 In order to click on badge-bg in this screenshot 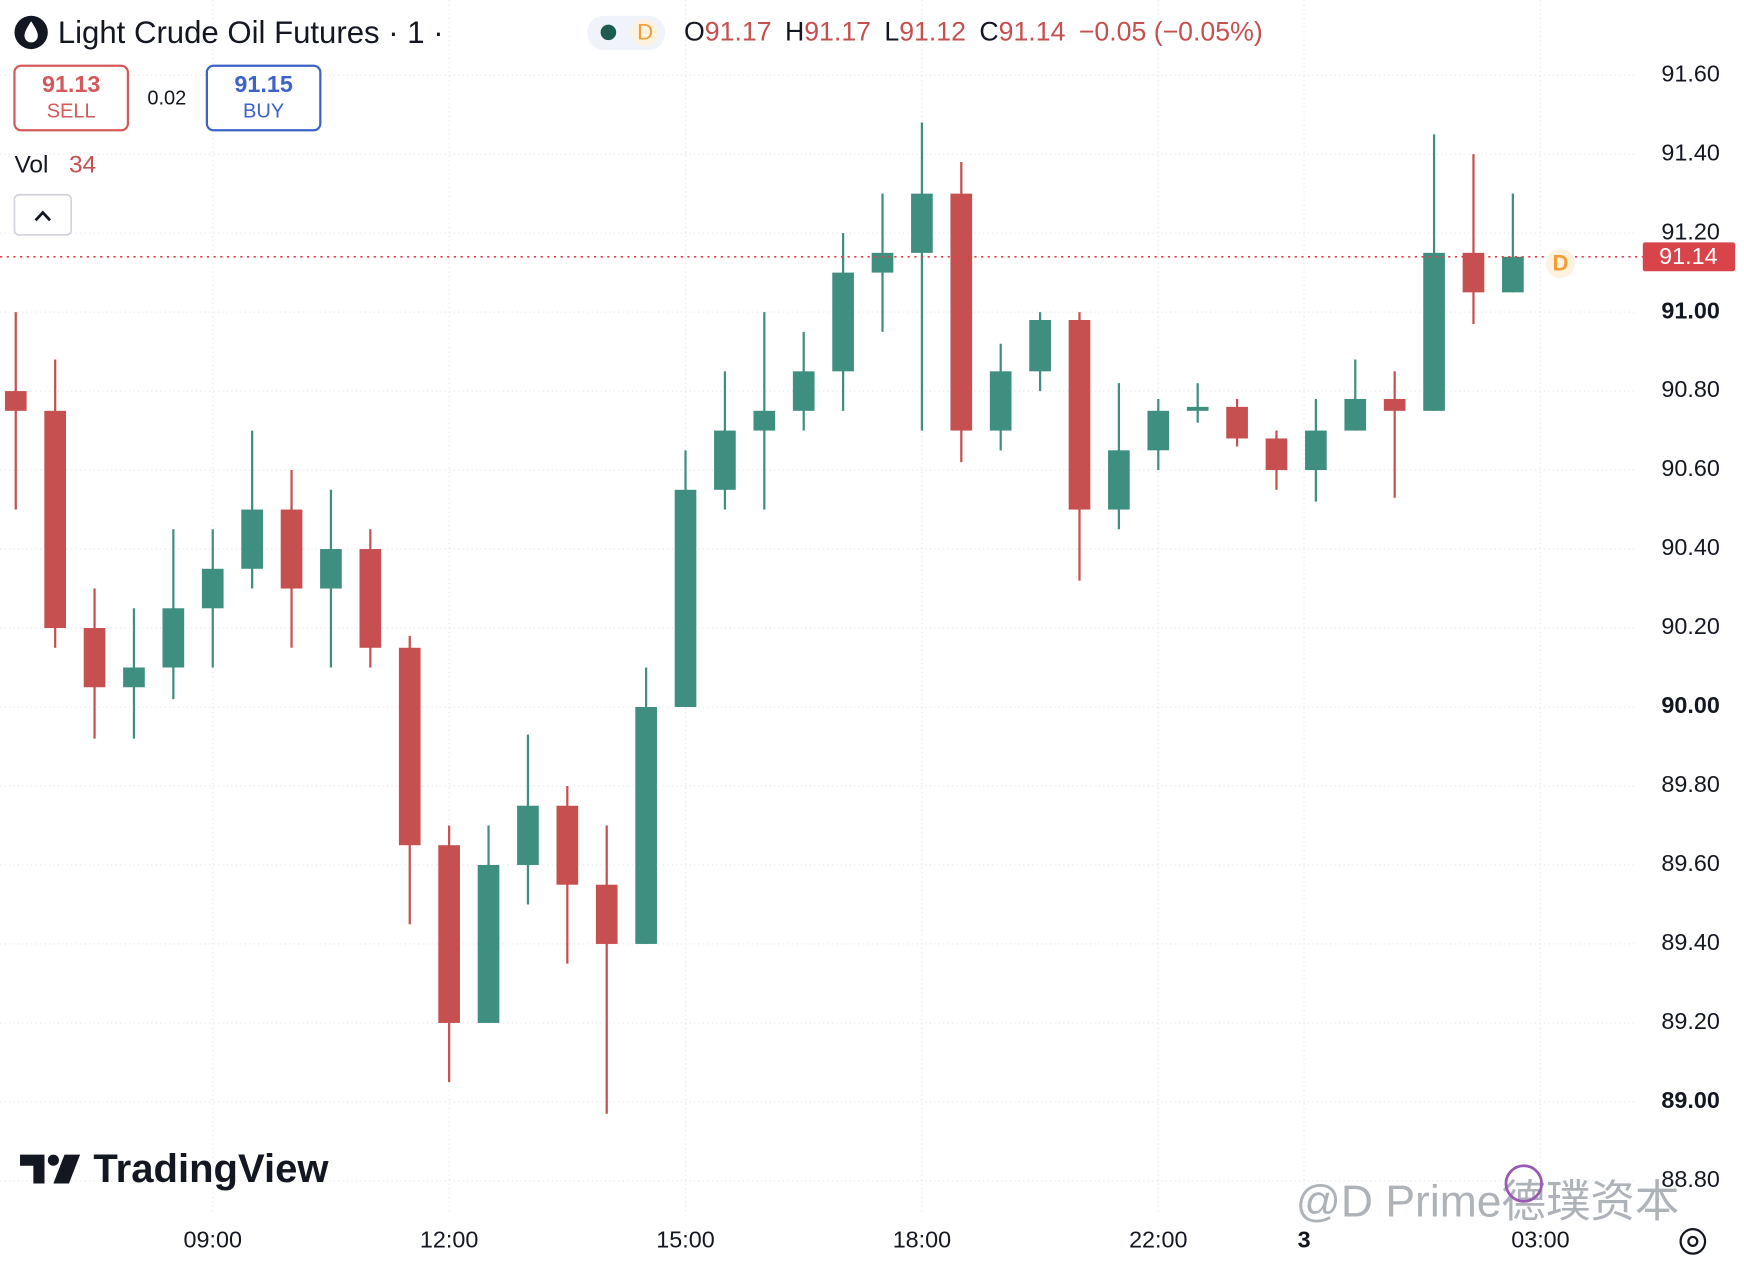, I will do `click(645, 32)`.